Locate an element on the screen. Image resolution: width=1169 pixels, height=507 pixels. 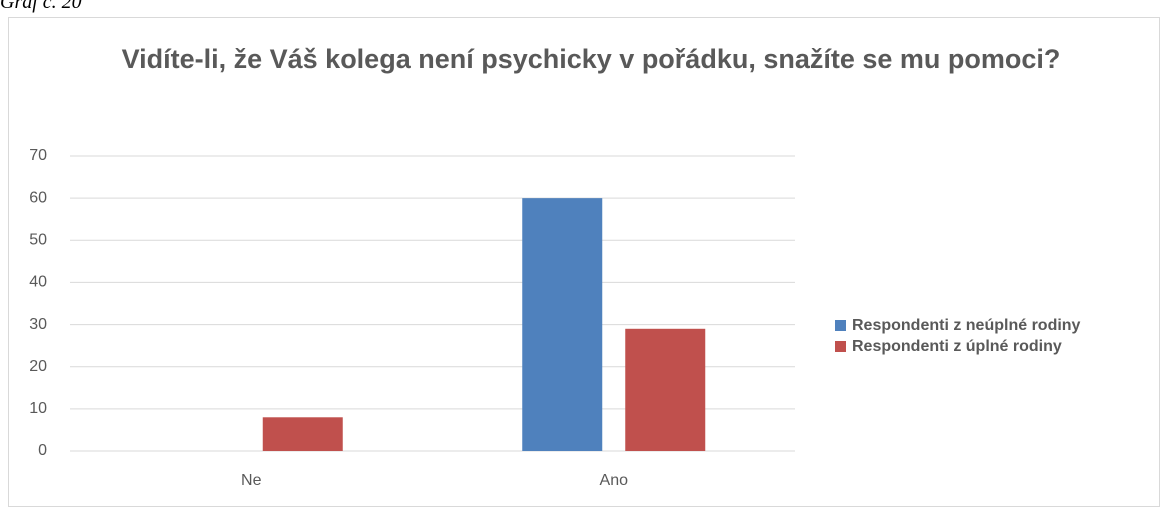
y-tick-label: 30 is located at coordinates (38, 324).